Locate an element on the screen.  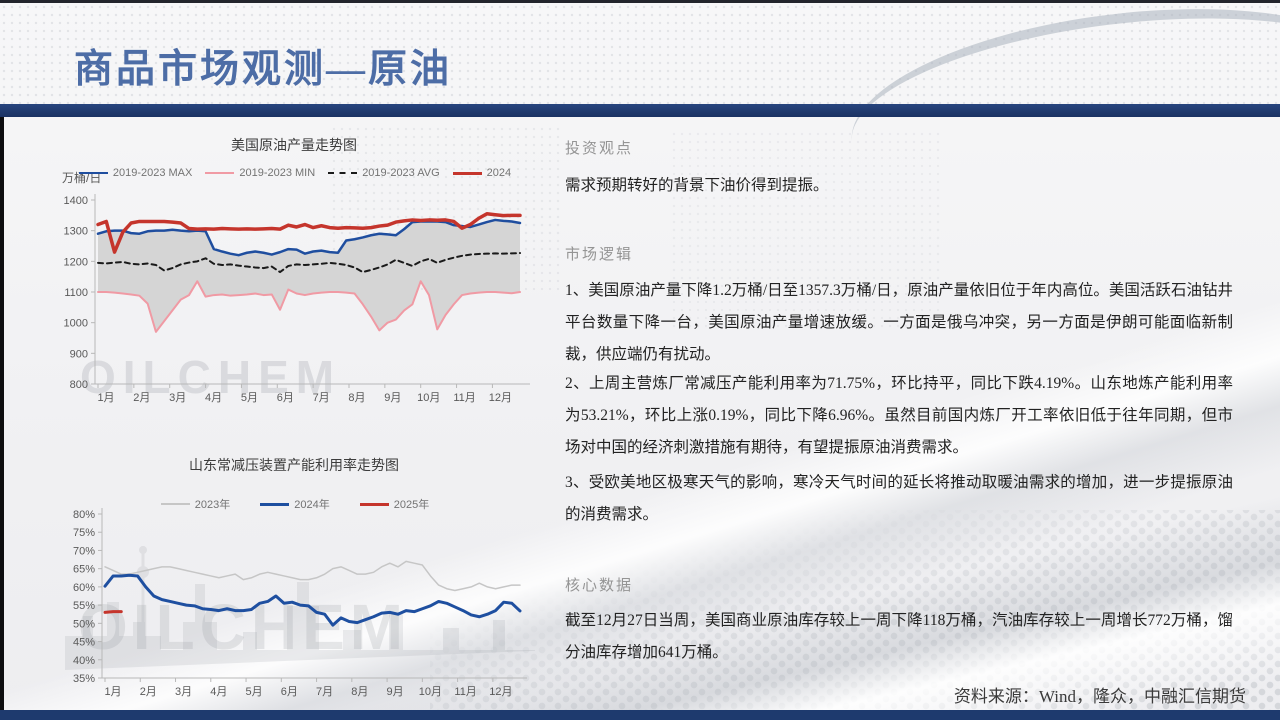
svg-text: 1300 is located at coordinates (76, 232).